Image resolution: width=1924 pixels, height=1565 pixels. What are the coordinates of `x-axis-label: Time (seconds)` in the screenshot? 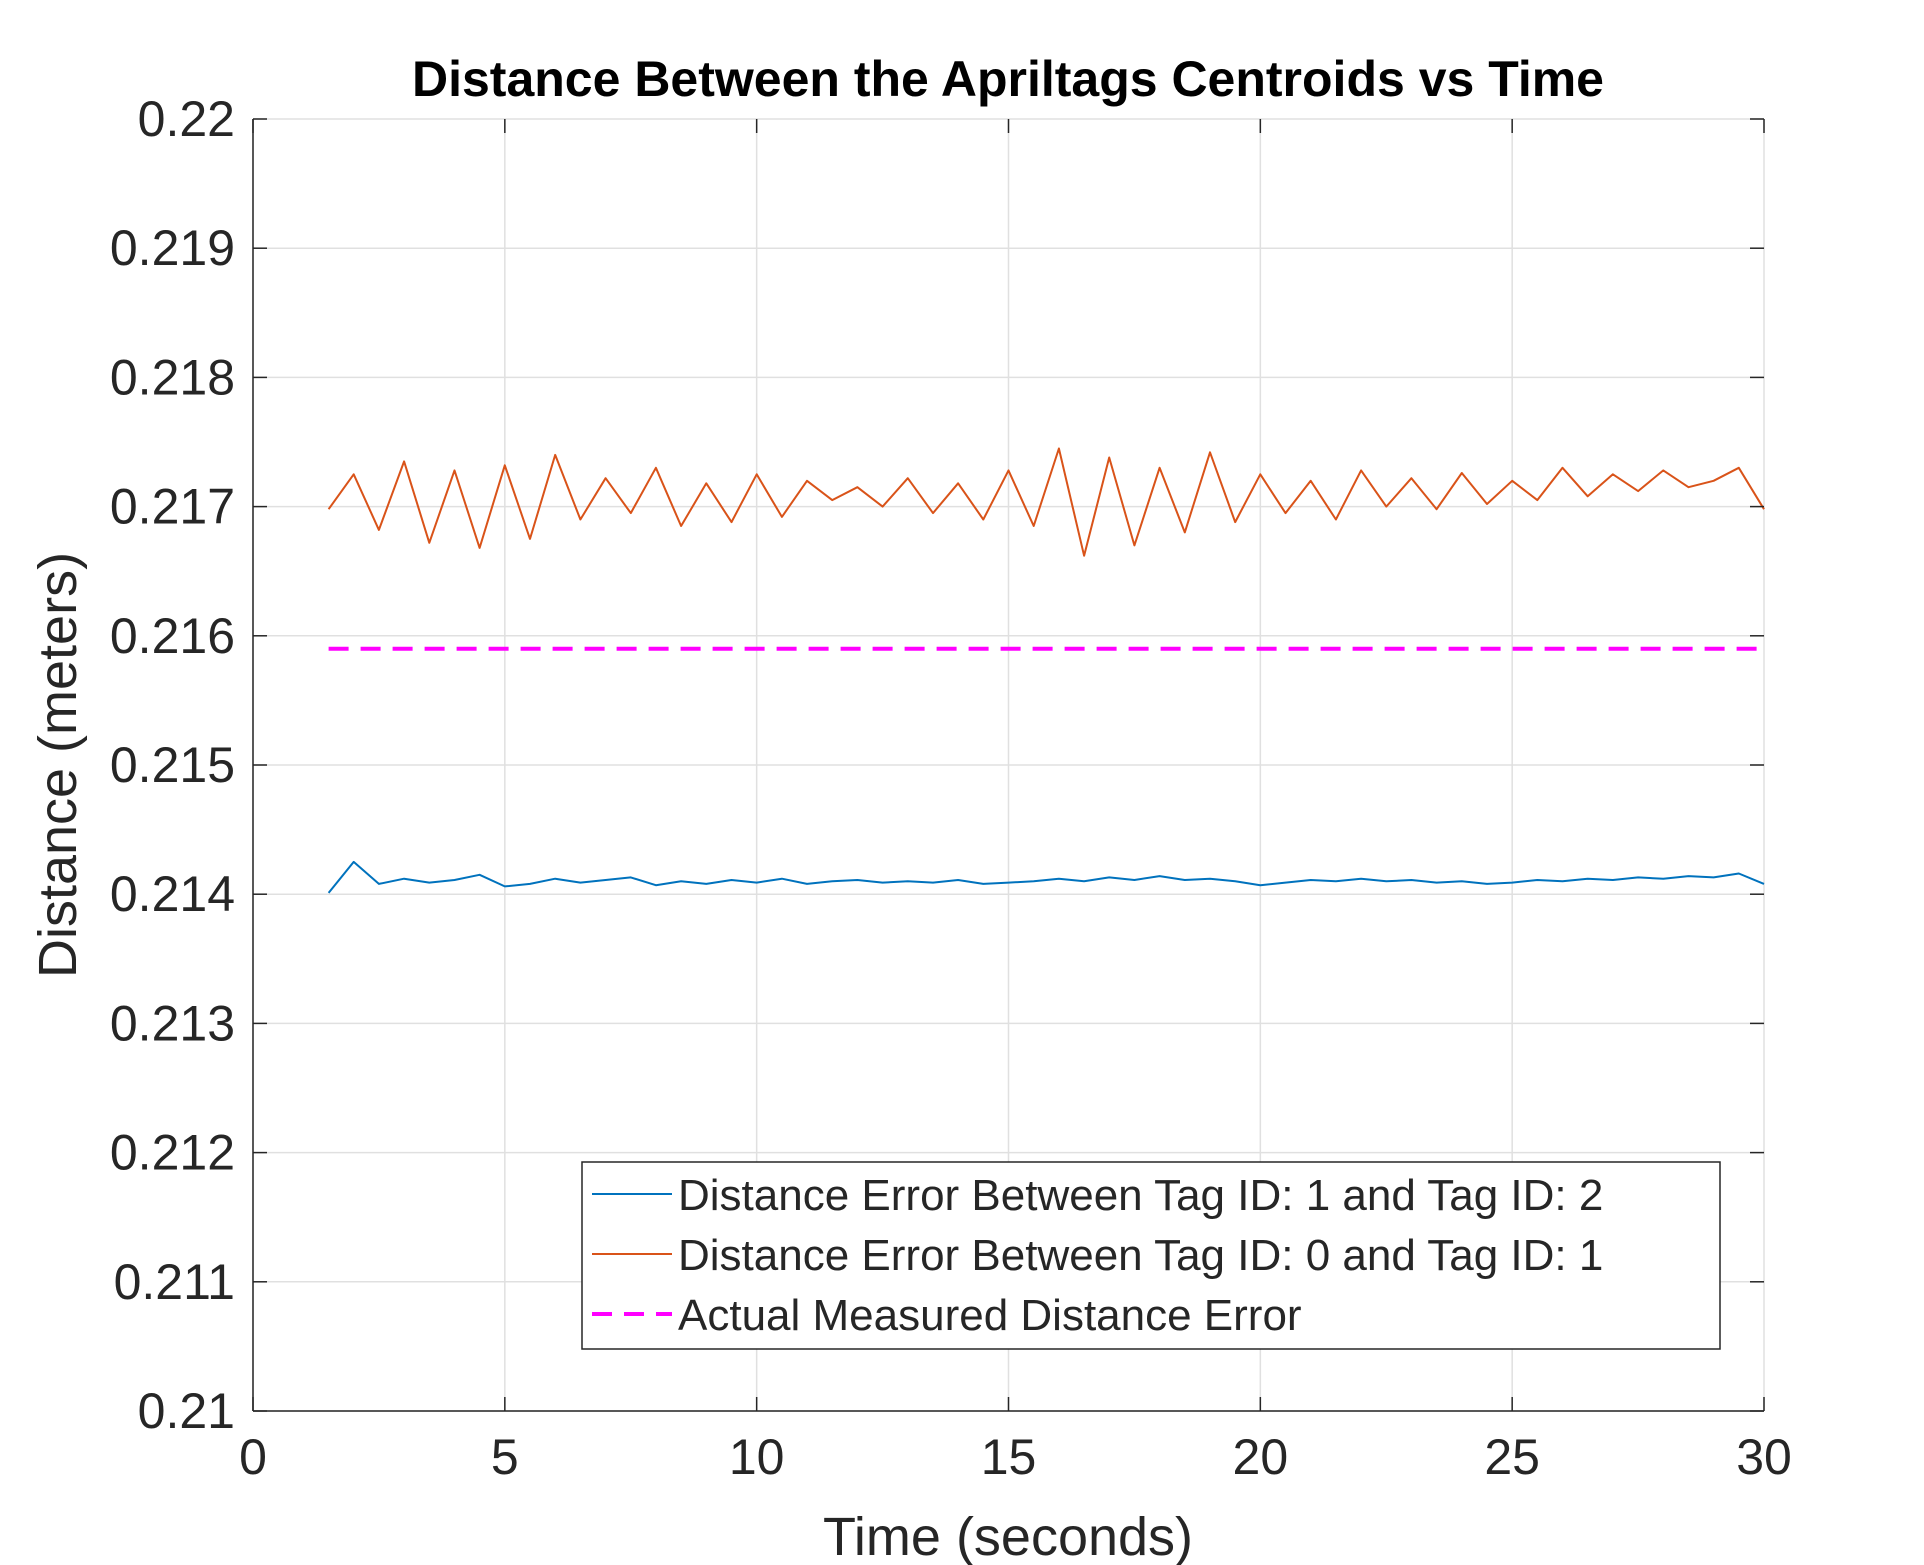 It's located at (1008, 1536).